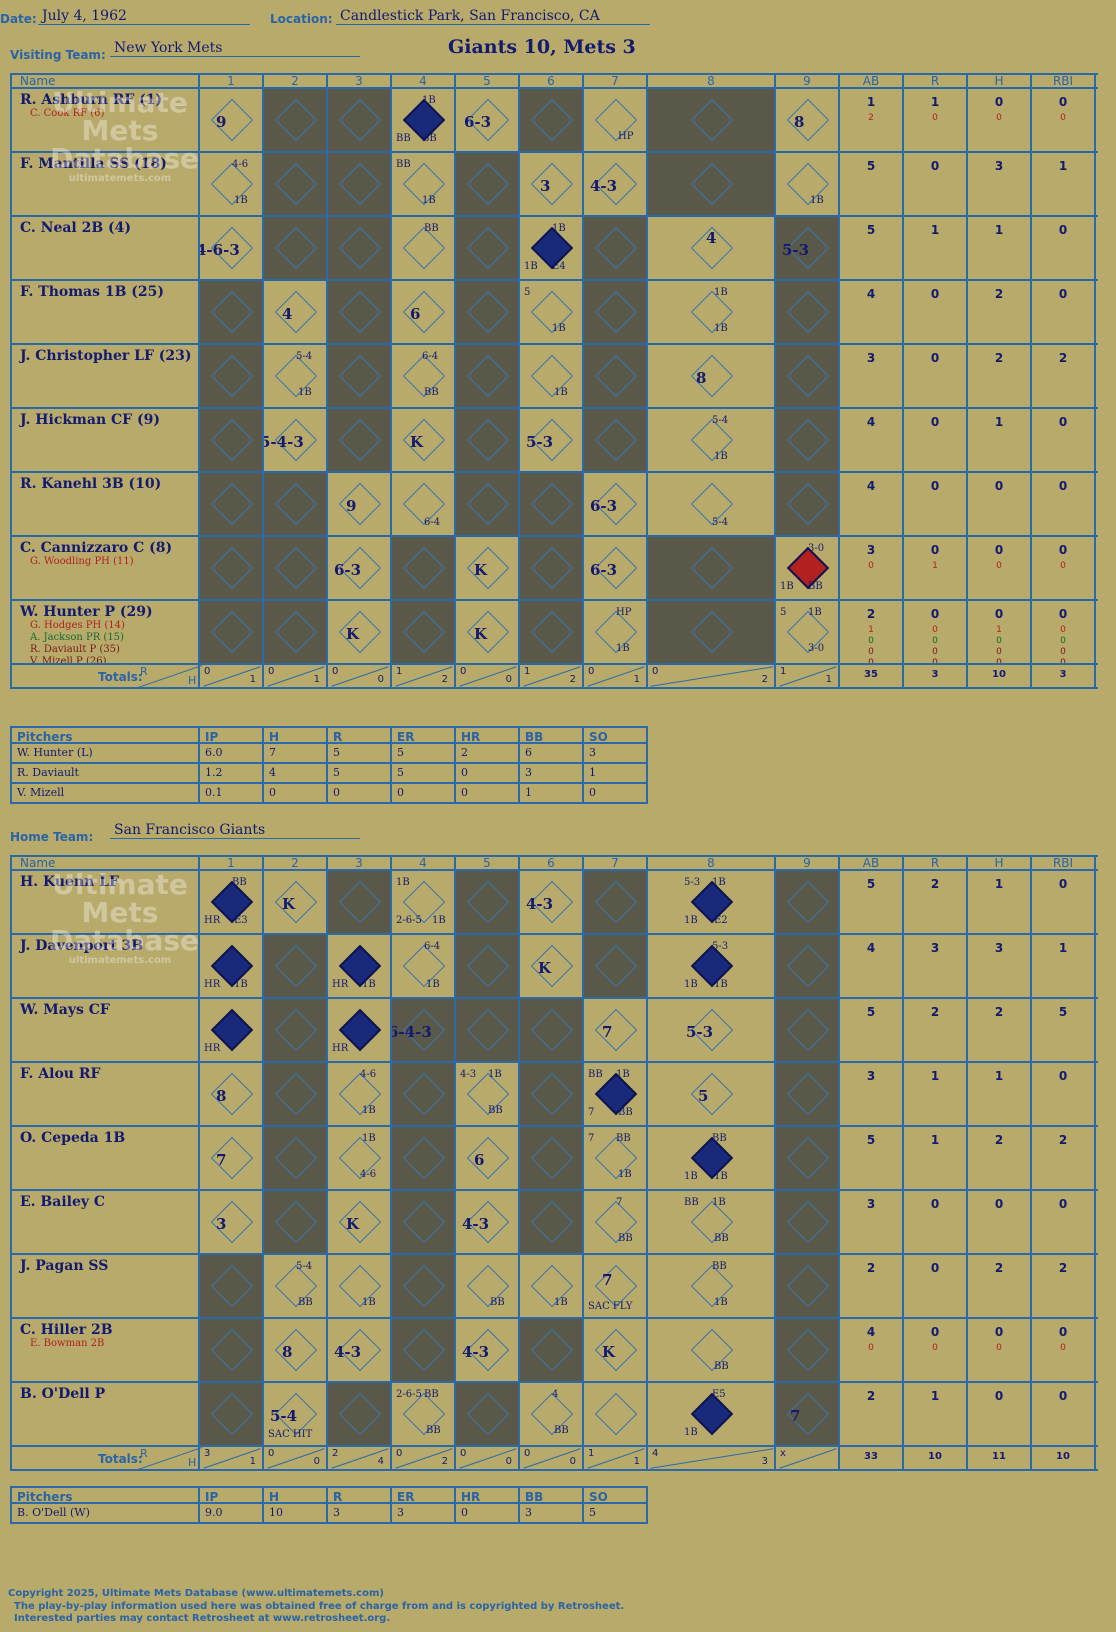  I want to click on inning-cell: 8, so click(296, 1350).